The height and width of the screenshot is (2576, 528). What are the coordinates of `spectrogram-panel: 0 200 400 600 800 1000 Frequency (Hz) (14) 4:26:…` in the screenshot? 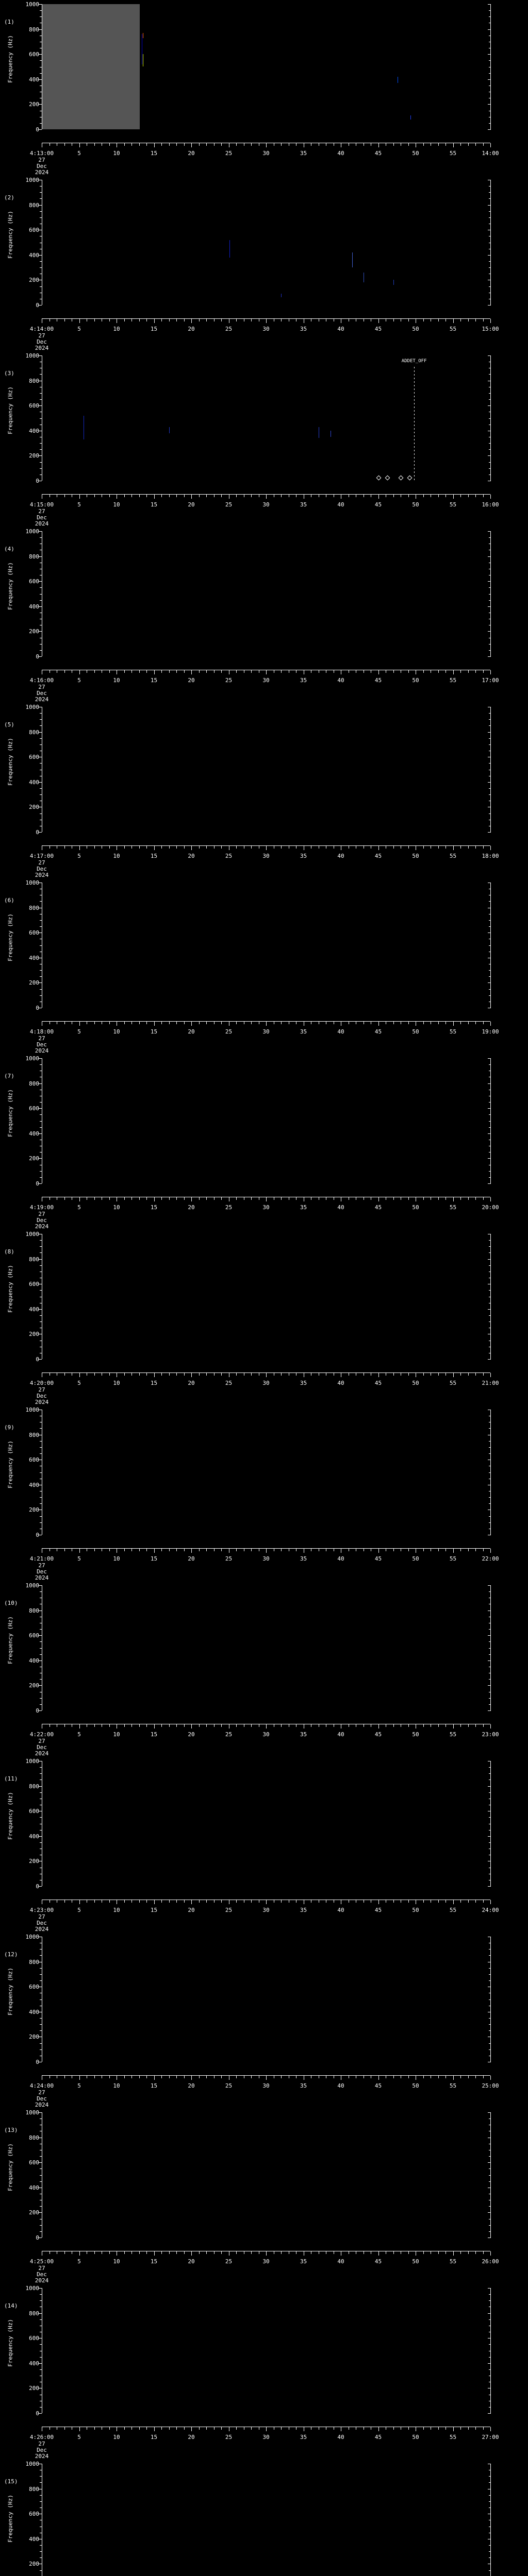 It's located at (264, 2372).